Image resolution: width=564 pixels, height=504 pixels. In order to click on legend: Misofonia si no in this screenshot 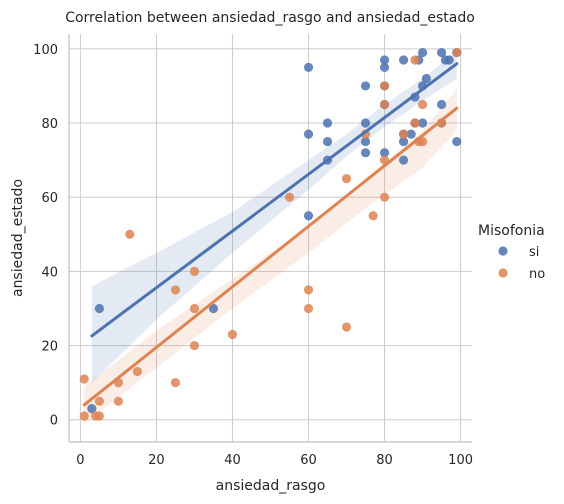, I will do `click(511, 252)`.